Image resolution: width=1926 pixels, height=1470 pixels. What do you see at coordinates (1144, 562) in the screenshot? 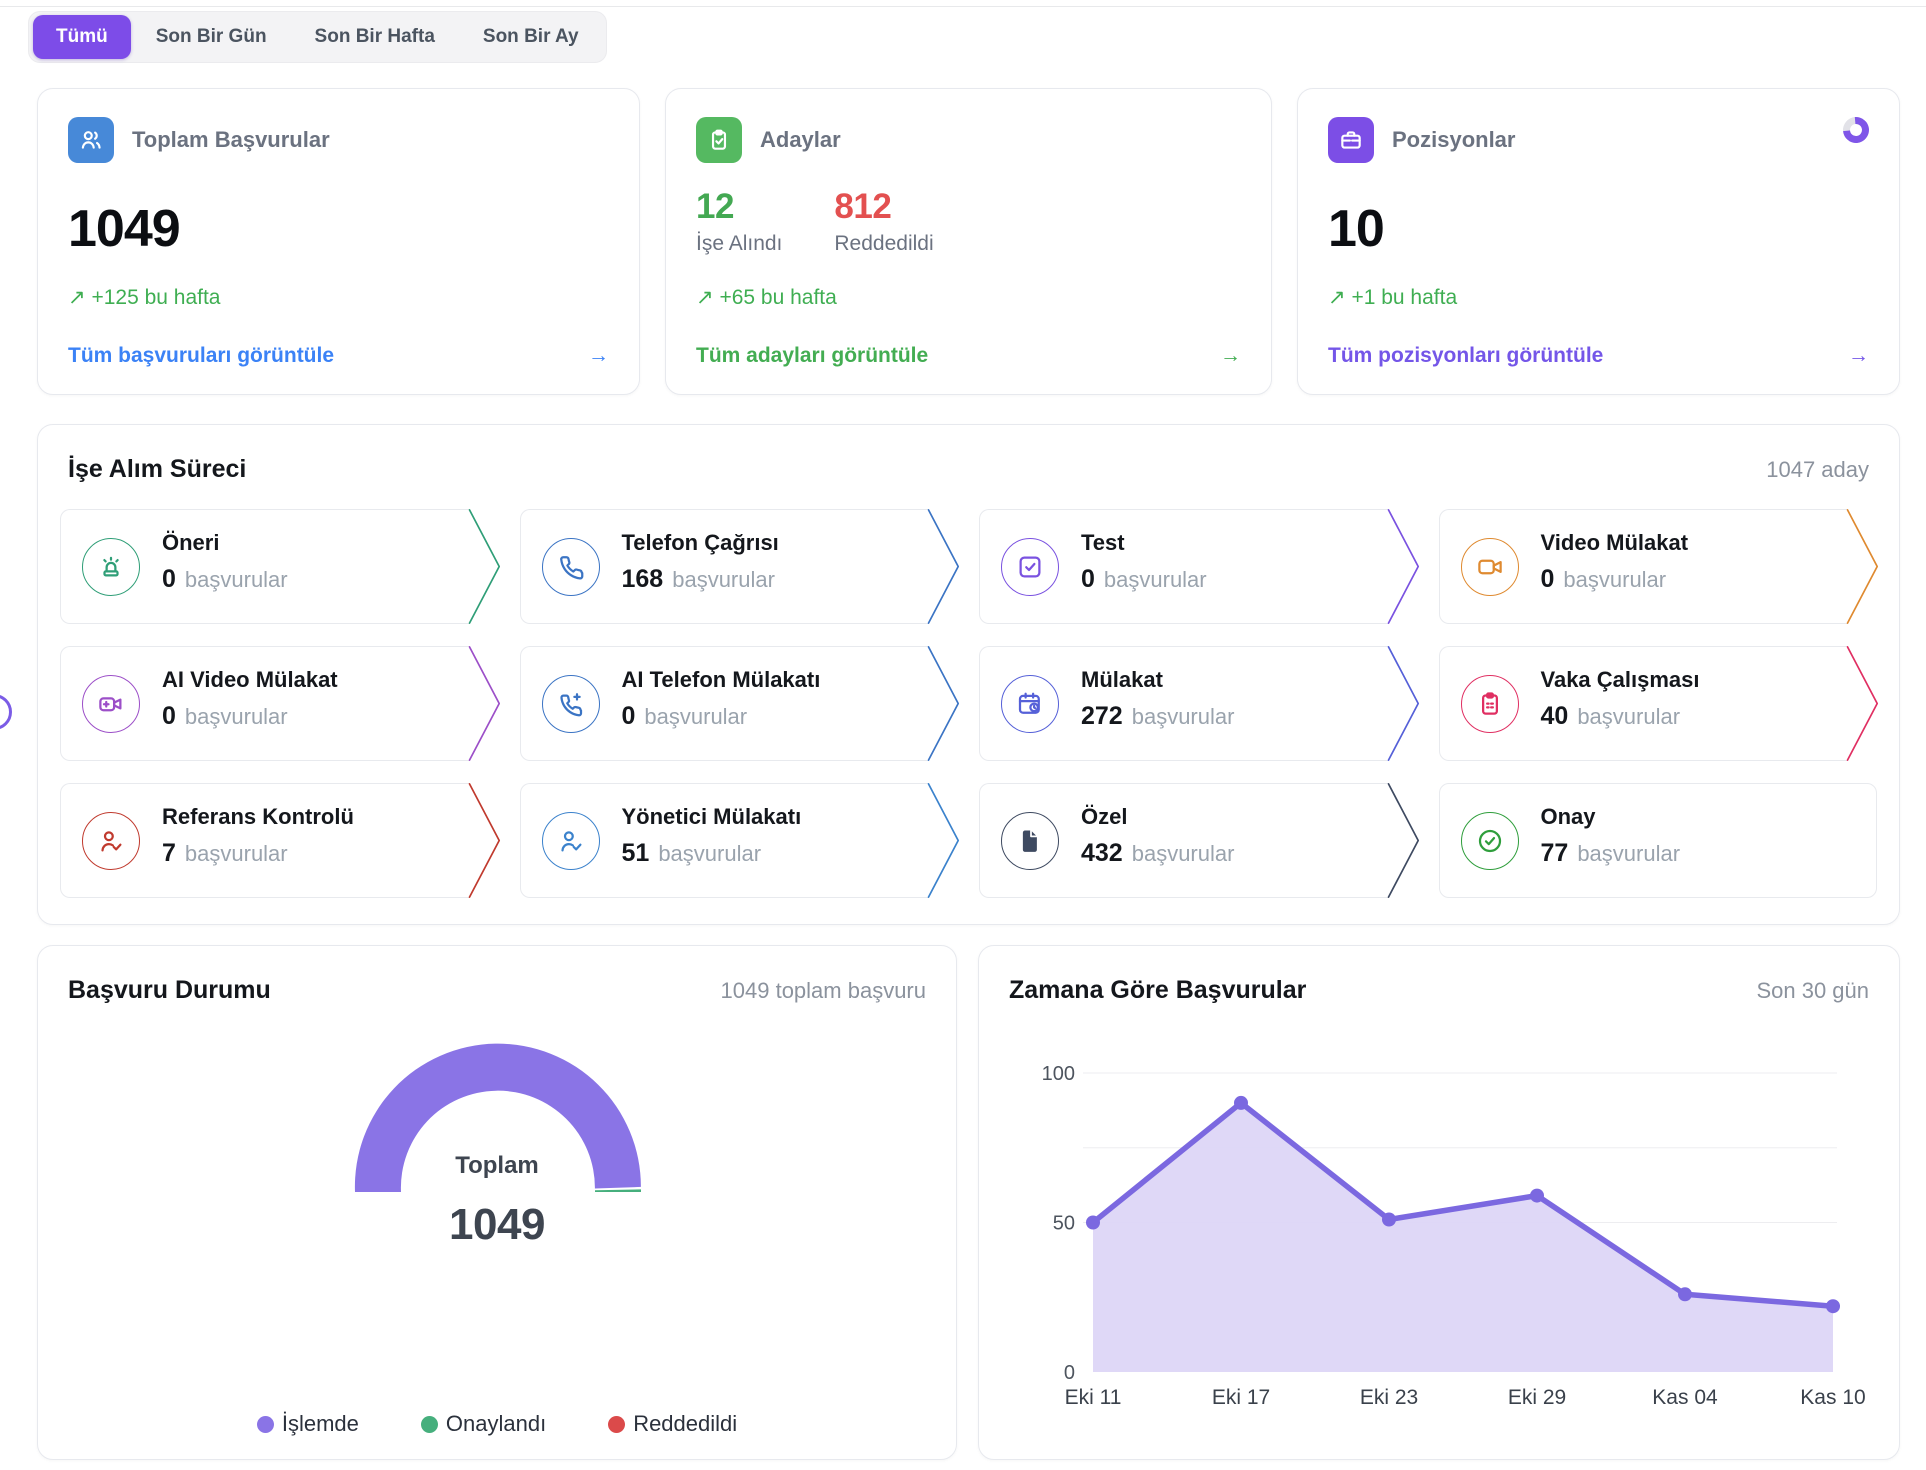
I see `stage-text: Test 0 başvurular` at bounding box center [1144, 562].